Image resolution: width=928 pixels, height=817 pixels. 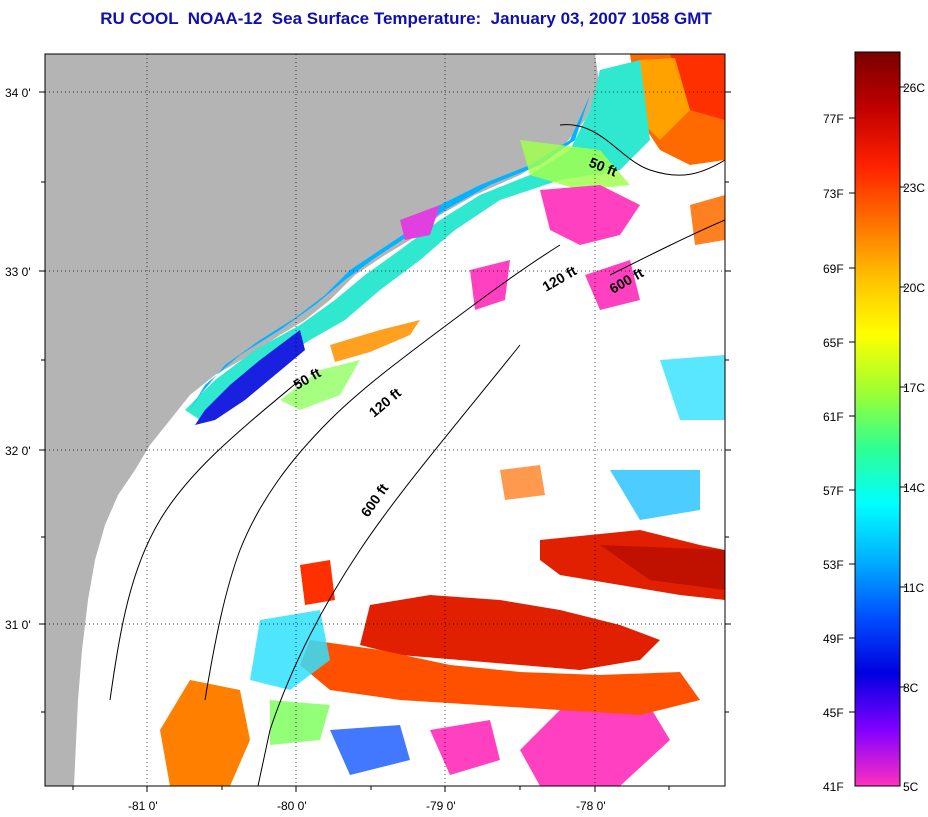 I want to click on lat-label: 33 0', so click(x=18, y=272).